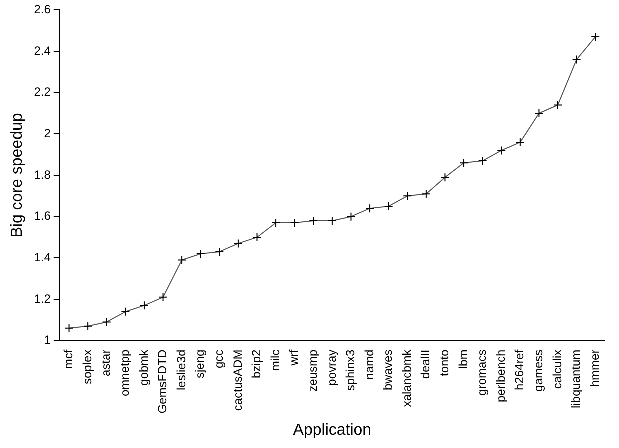 This screenshot has height=448, width=619. Describe the element at coordinates (48, 133) in the screenshot. I see `y-tick-label: 2` at that location.